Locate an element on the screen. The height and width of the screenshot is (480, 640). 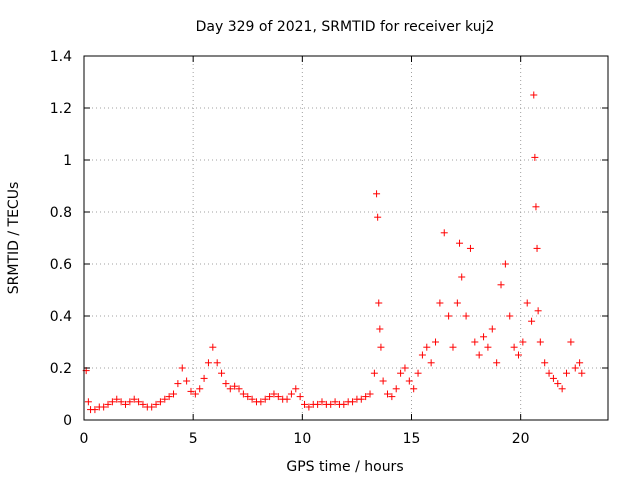
y-tick-label: 0 is located at coordinates (67, 421).